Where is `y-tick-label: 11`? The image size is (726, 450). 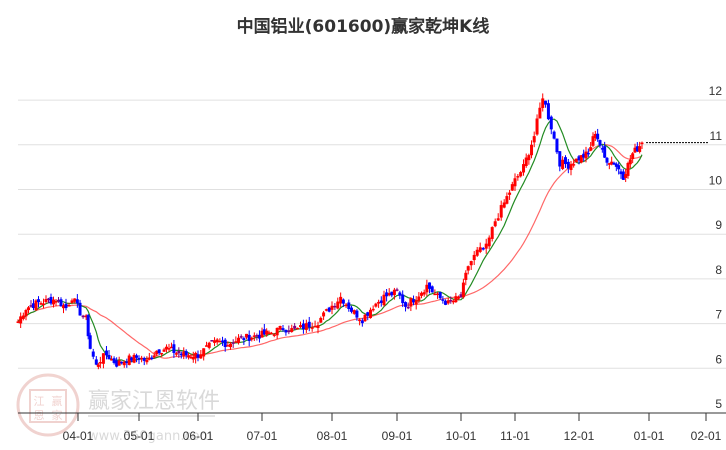
y-tick-label: 11 is located at coordinates (716, 136).